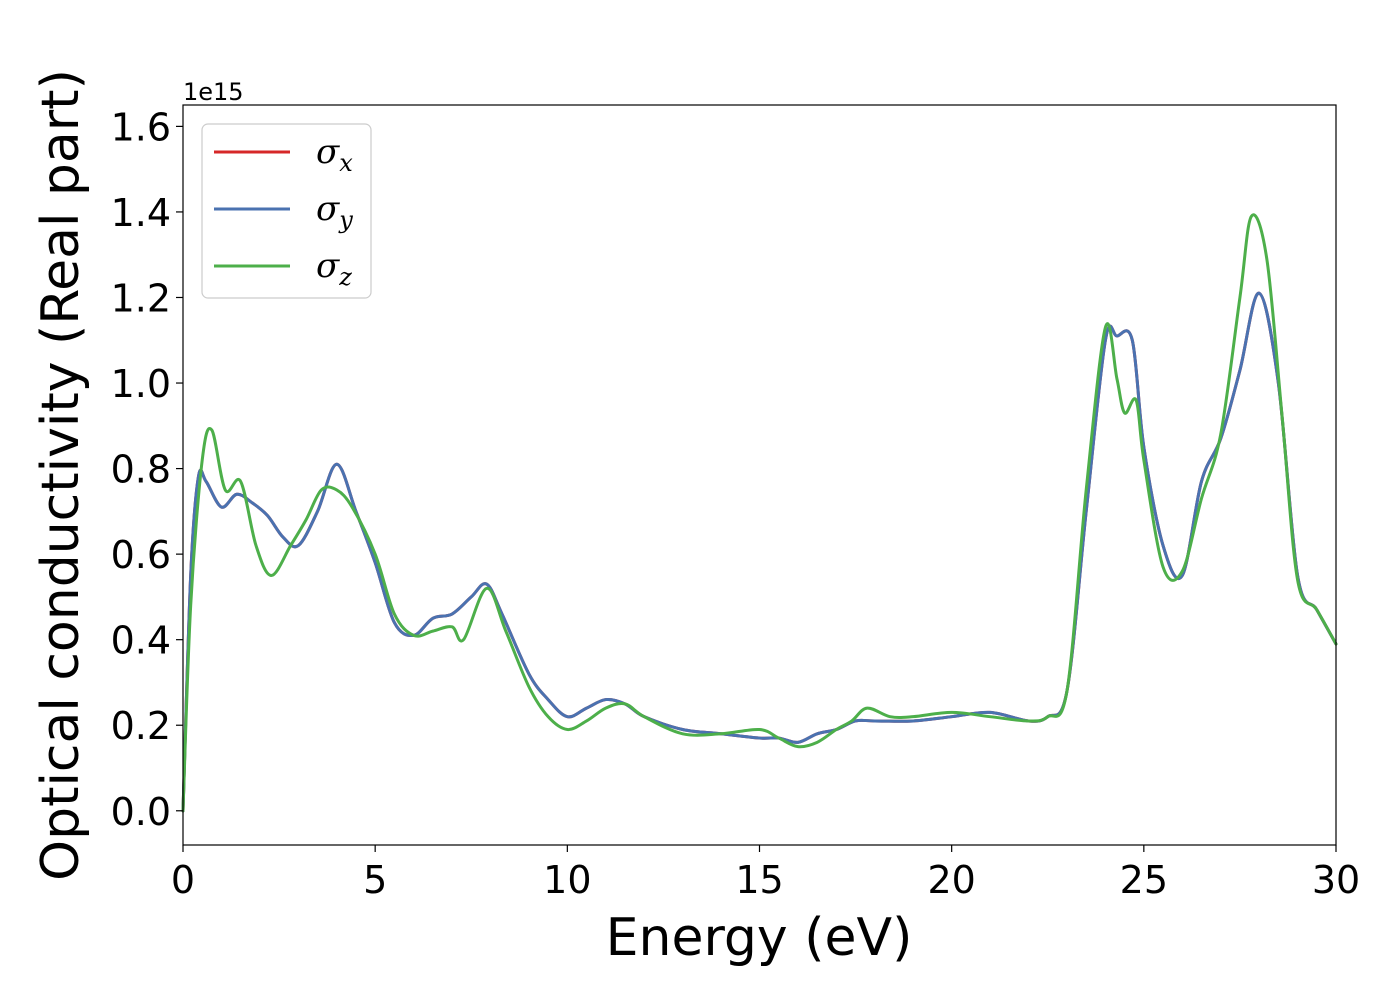 The width and height of the screenshot is (1400, 1000). I want to click on legend-label-sigma-y: σy, so click(334, 211).